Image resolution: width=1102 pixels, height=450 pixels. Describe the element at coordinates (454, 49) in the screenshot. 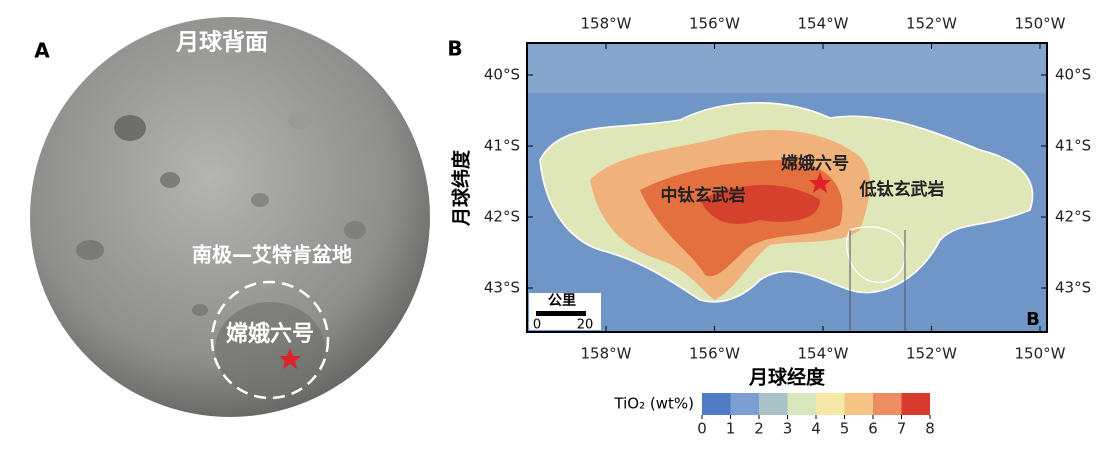

I see `panel-label: B` at that location.